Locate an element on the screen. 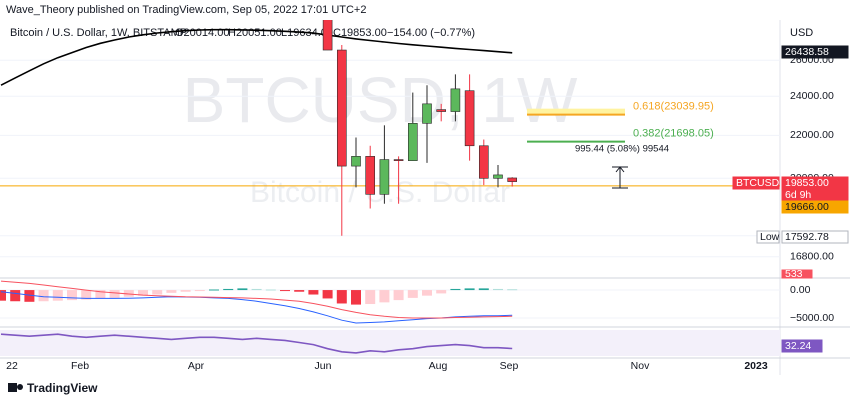  x-tick-label: Apr is located at coordinates (196, 366).